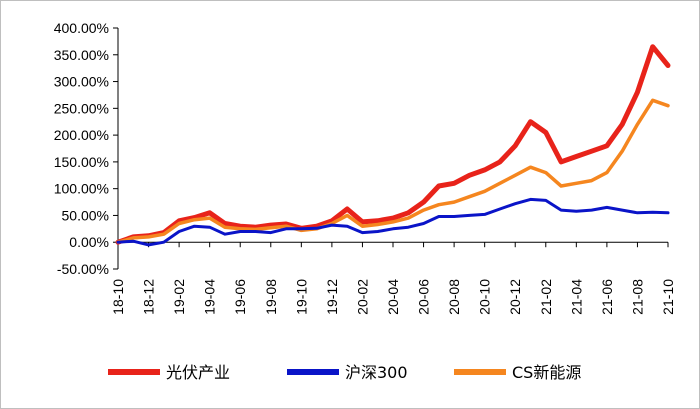  I want to click on y-tick-label: 200.00%, so click(81, 135).